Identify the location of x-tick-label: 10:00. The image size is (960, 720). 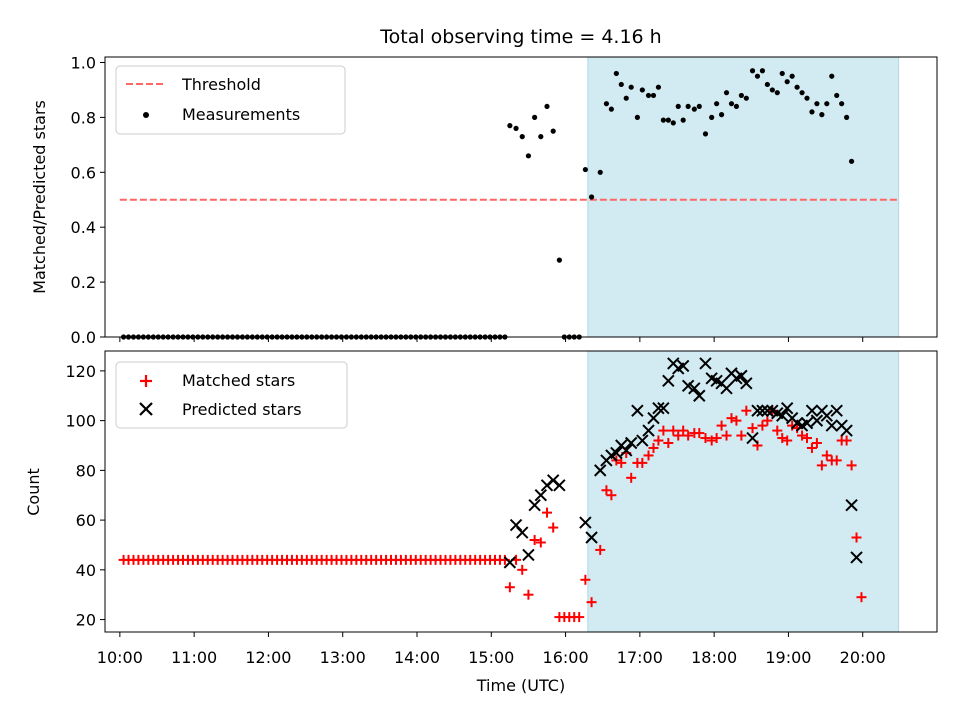
(120, 657).